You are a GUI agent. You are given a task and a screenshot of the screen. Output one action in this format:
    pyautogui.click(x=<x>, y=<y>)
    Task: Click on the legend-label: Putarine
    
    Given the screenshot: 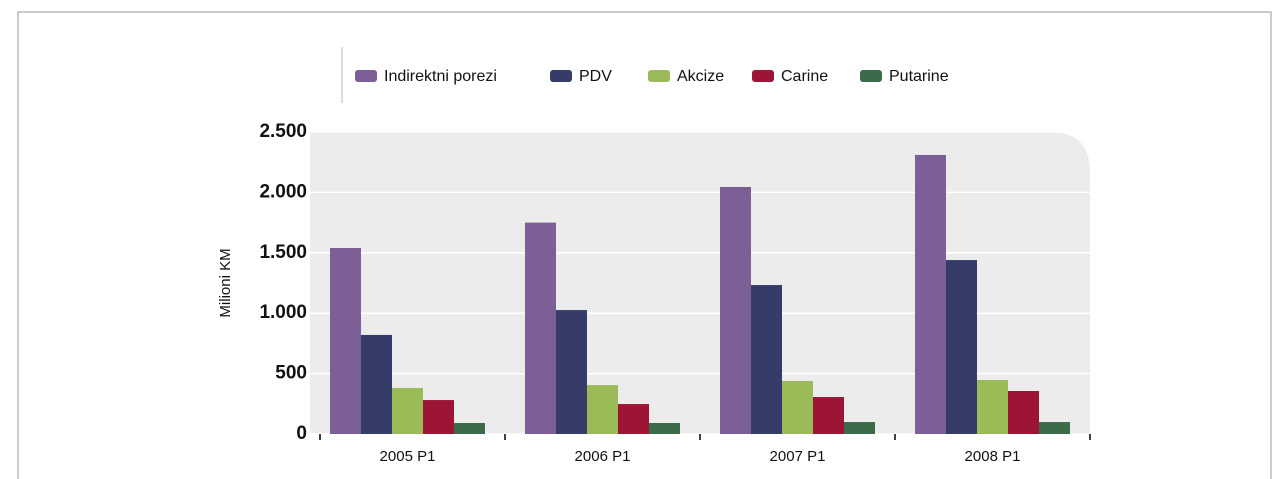 What is the action you would take?
    pyautogui.click(x=919, y=76)
    